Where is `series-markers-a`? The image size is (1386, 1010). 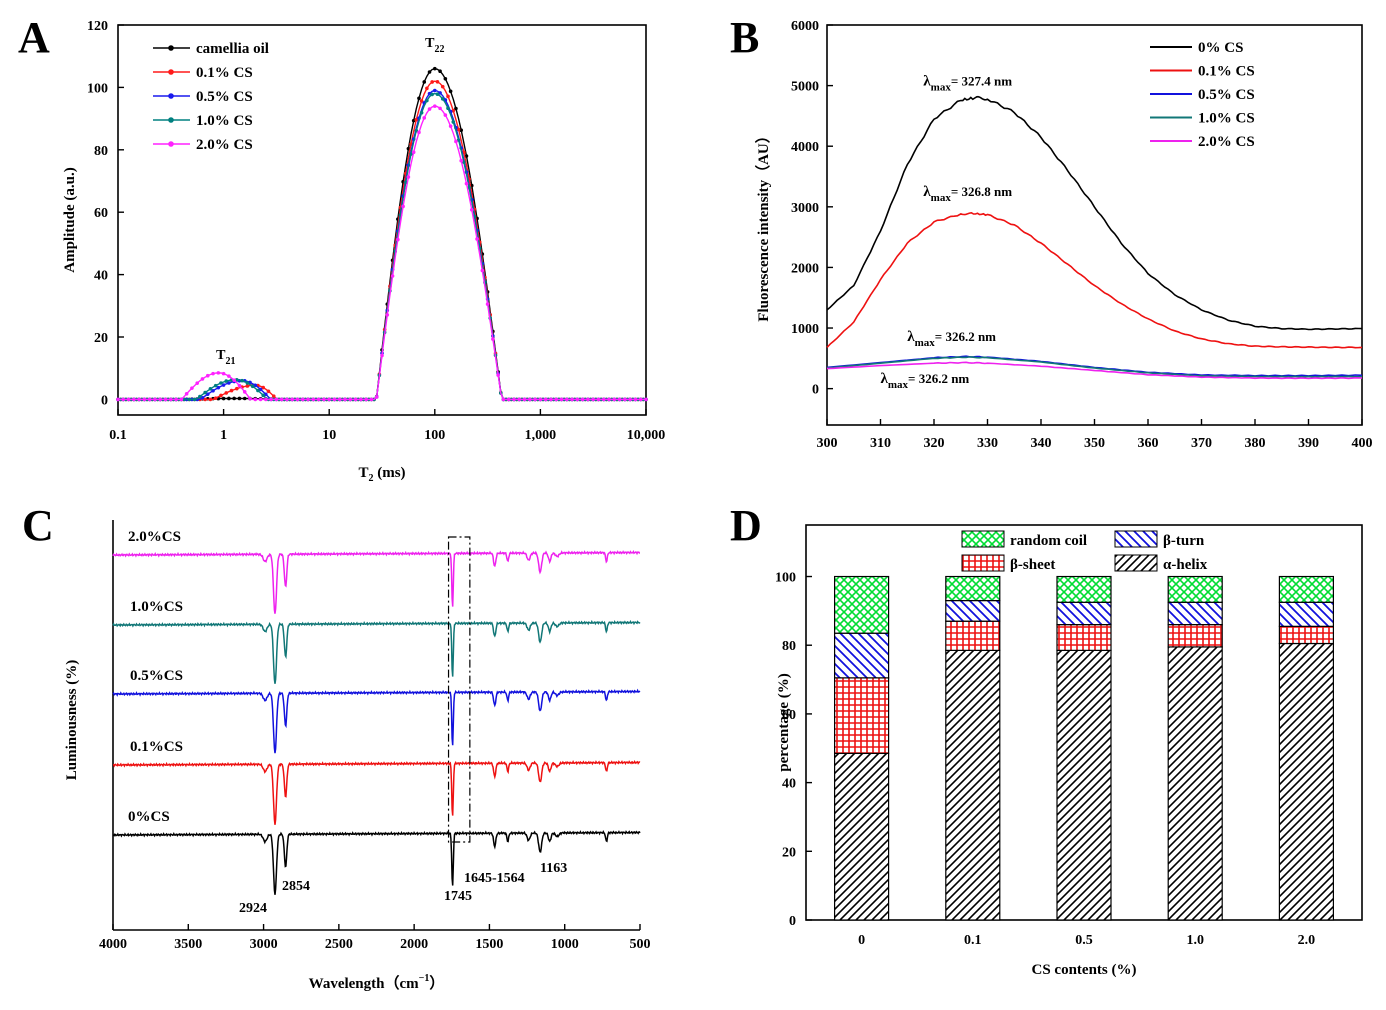
series-markers-a is located at coordinates (382, 253).